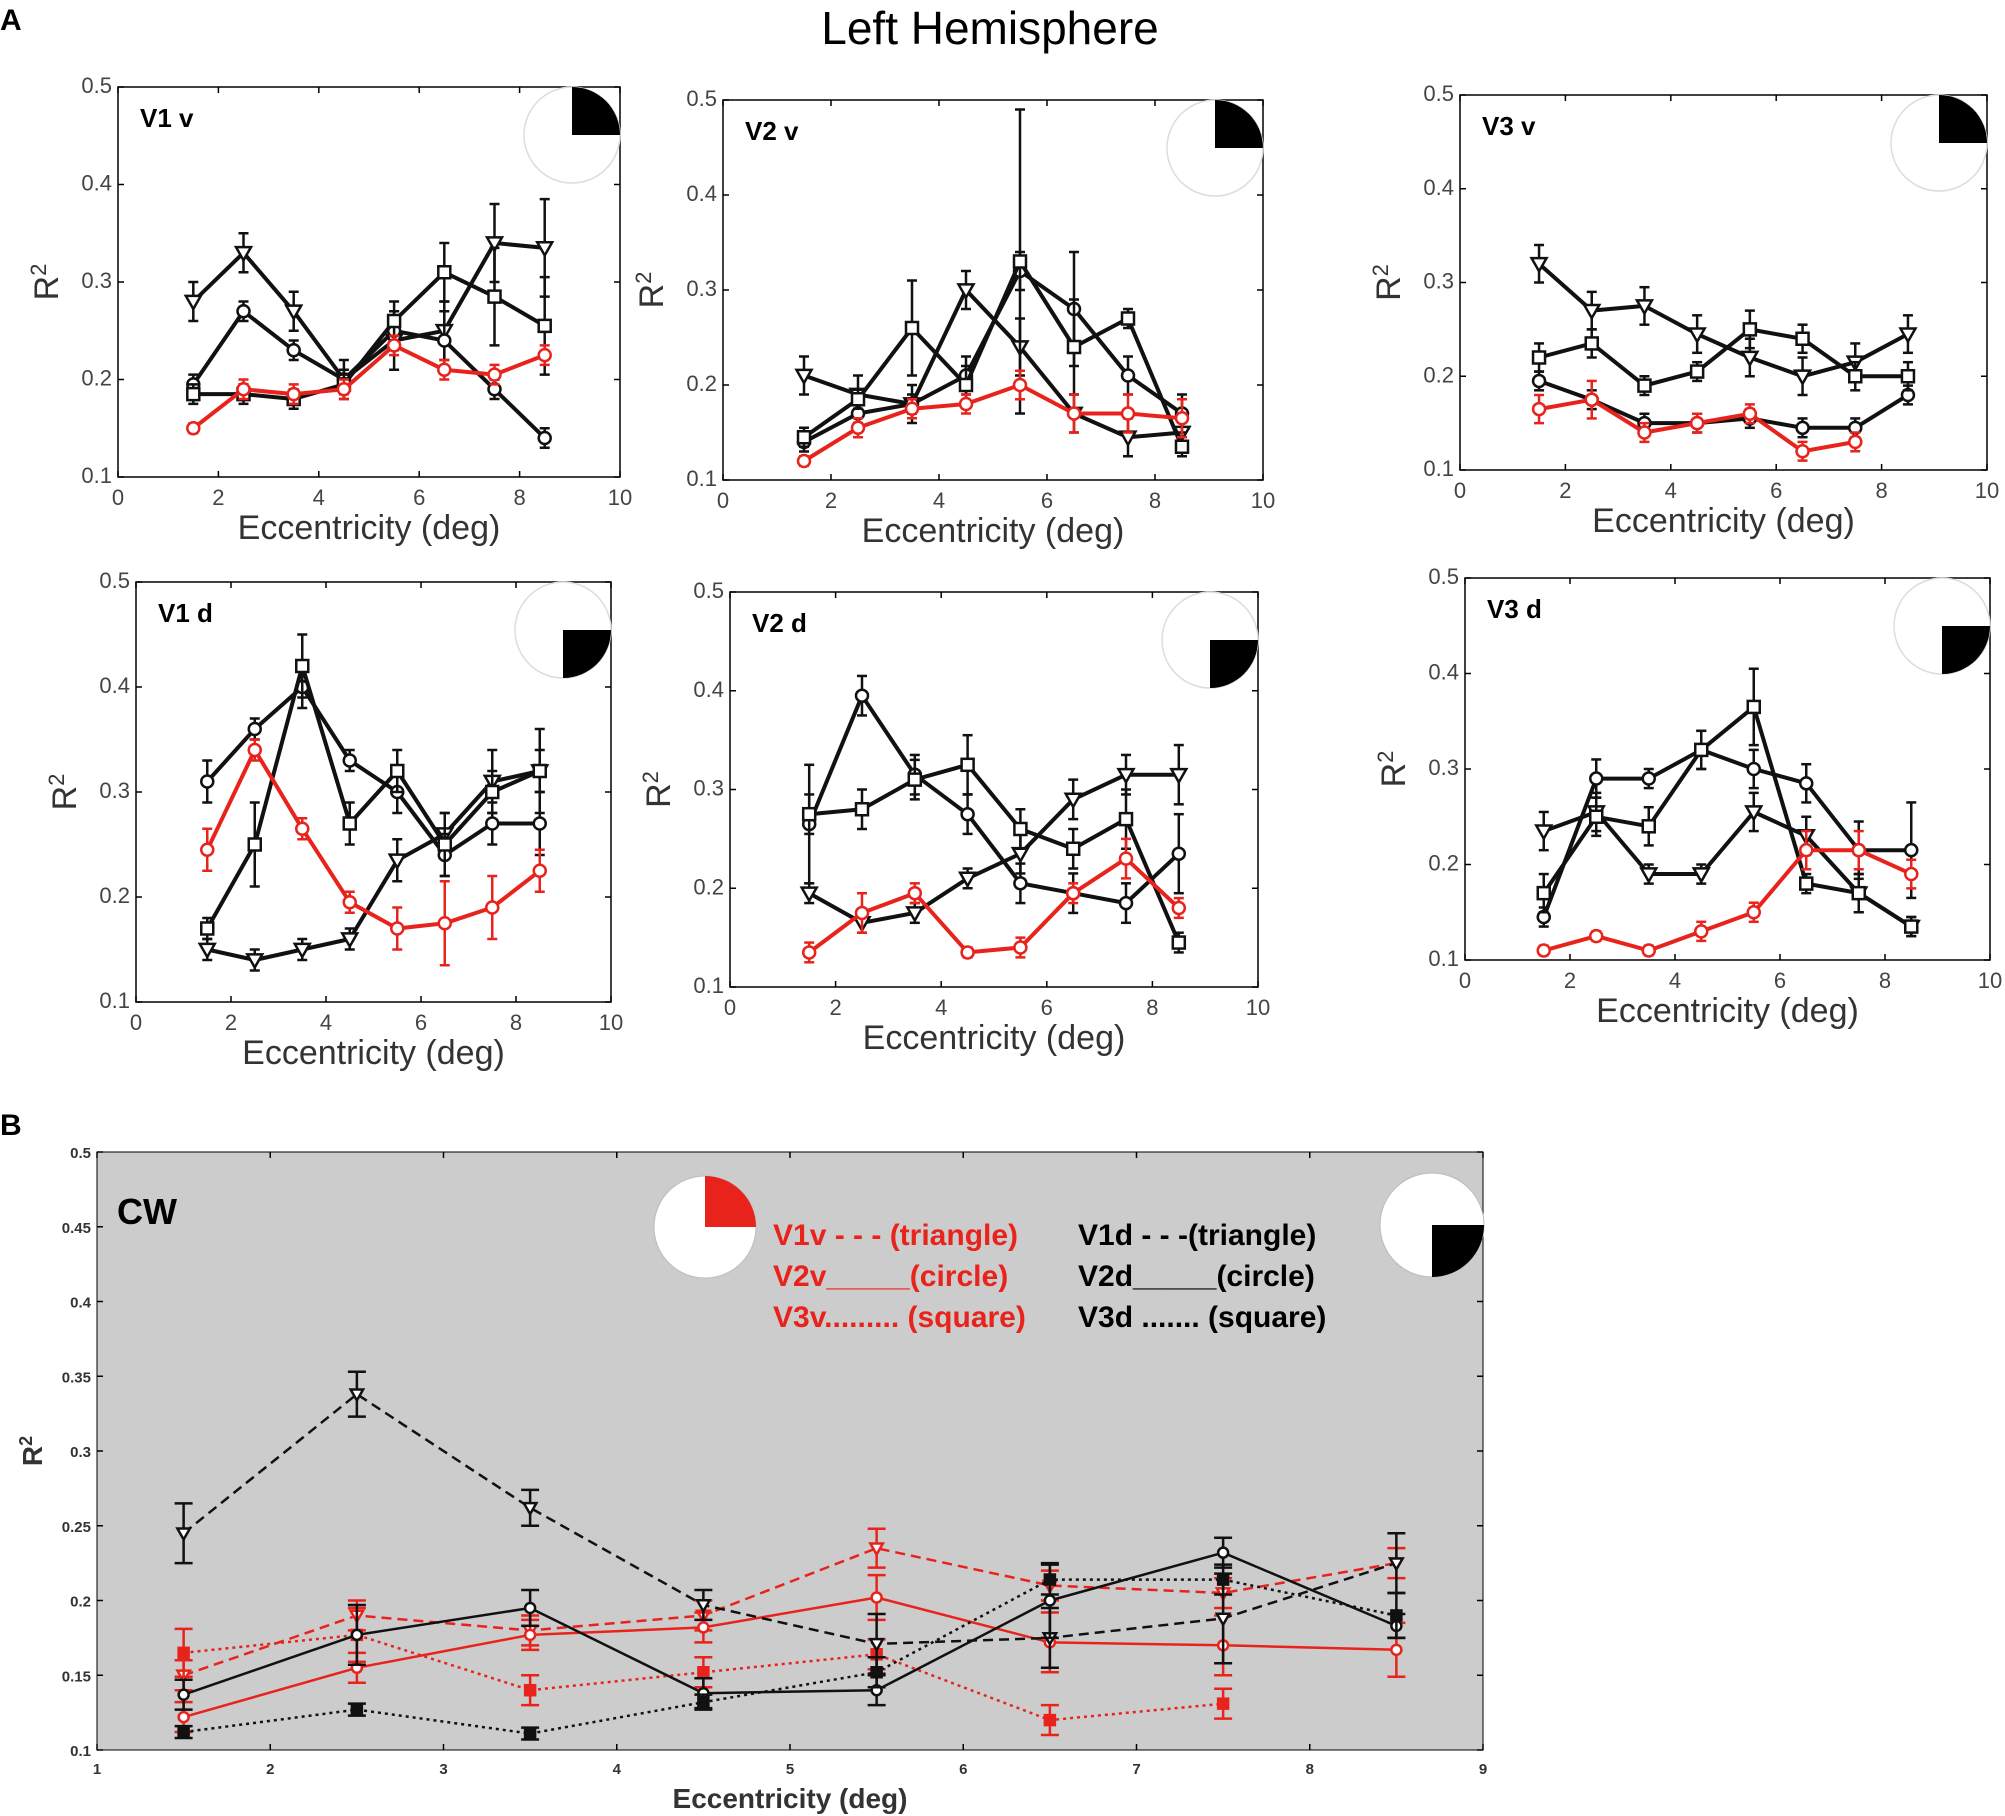 The image size is (2005, 1816). Describe the element at coordinates (76, 1228) in the screenshot. I see `y-tick-label: 0.45` at that location.